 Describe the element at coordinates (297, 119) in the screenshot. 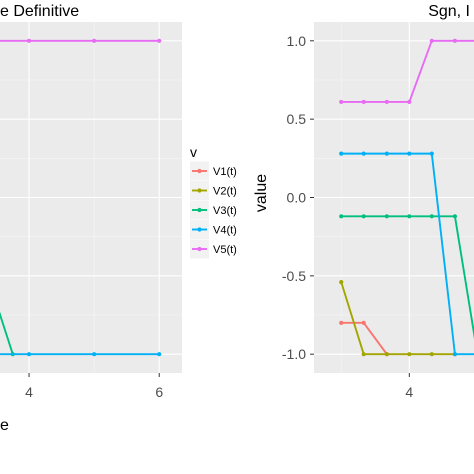

I see `y-tick-label: 0.5` at that location.